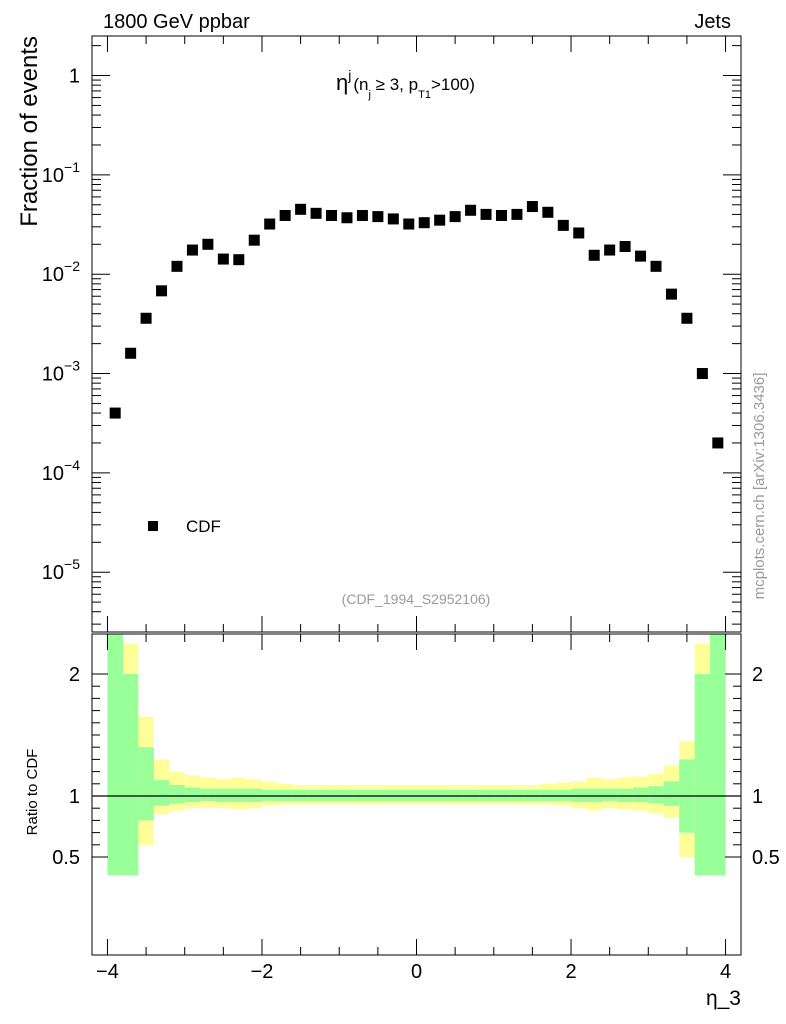  What do you see at coordinates (416, 972) in the screenshot?
I see `x-tick-label: 0` at bounding box center [416, 972].